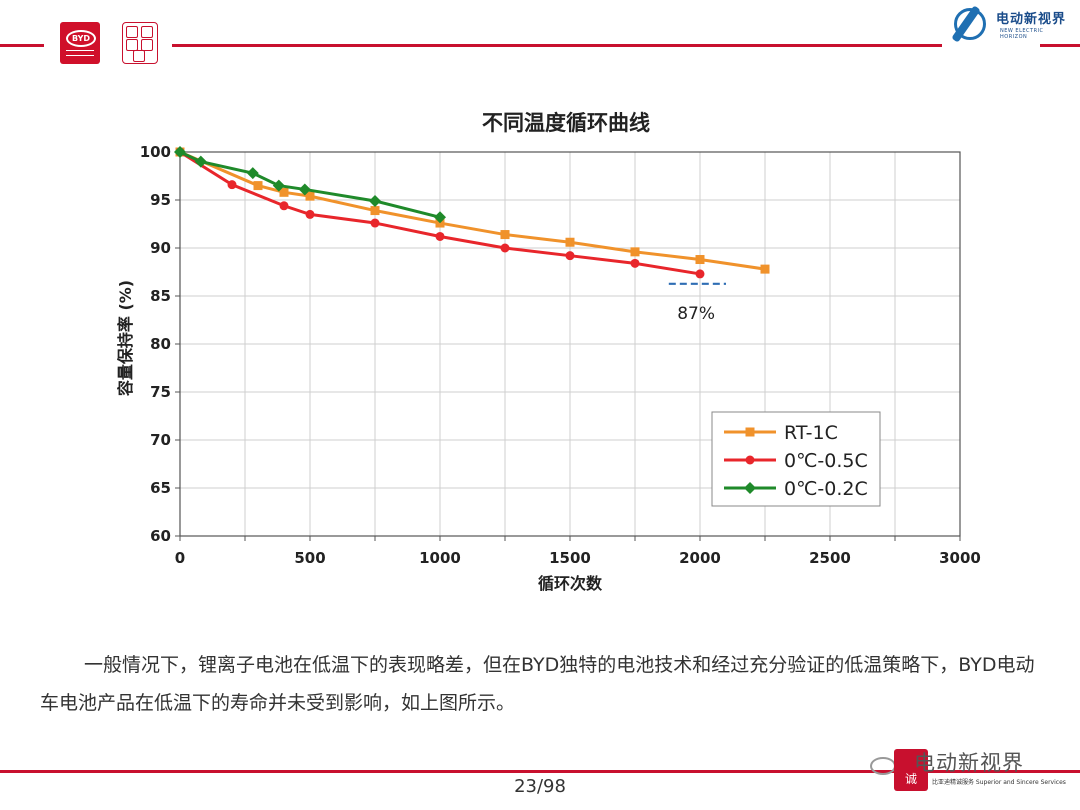 The width and height of the screenshot is (1080, 810). What do you see at coordinates (160, 536) in the screenshot?
I see `y-tick-label: 60` at bounding box center [160, 536].